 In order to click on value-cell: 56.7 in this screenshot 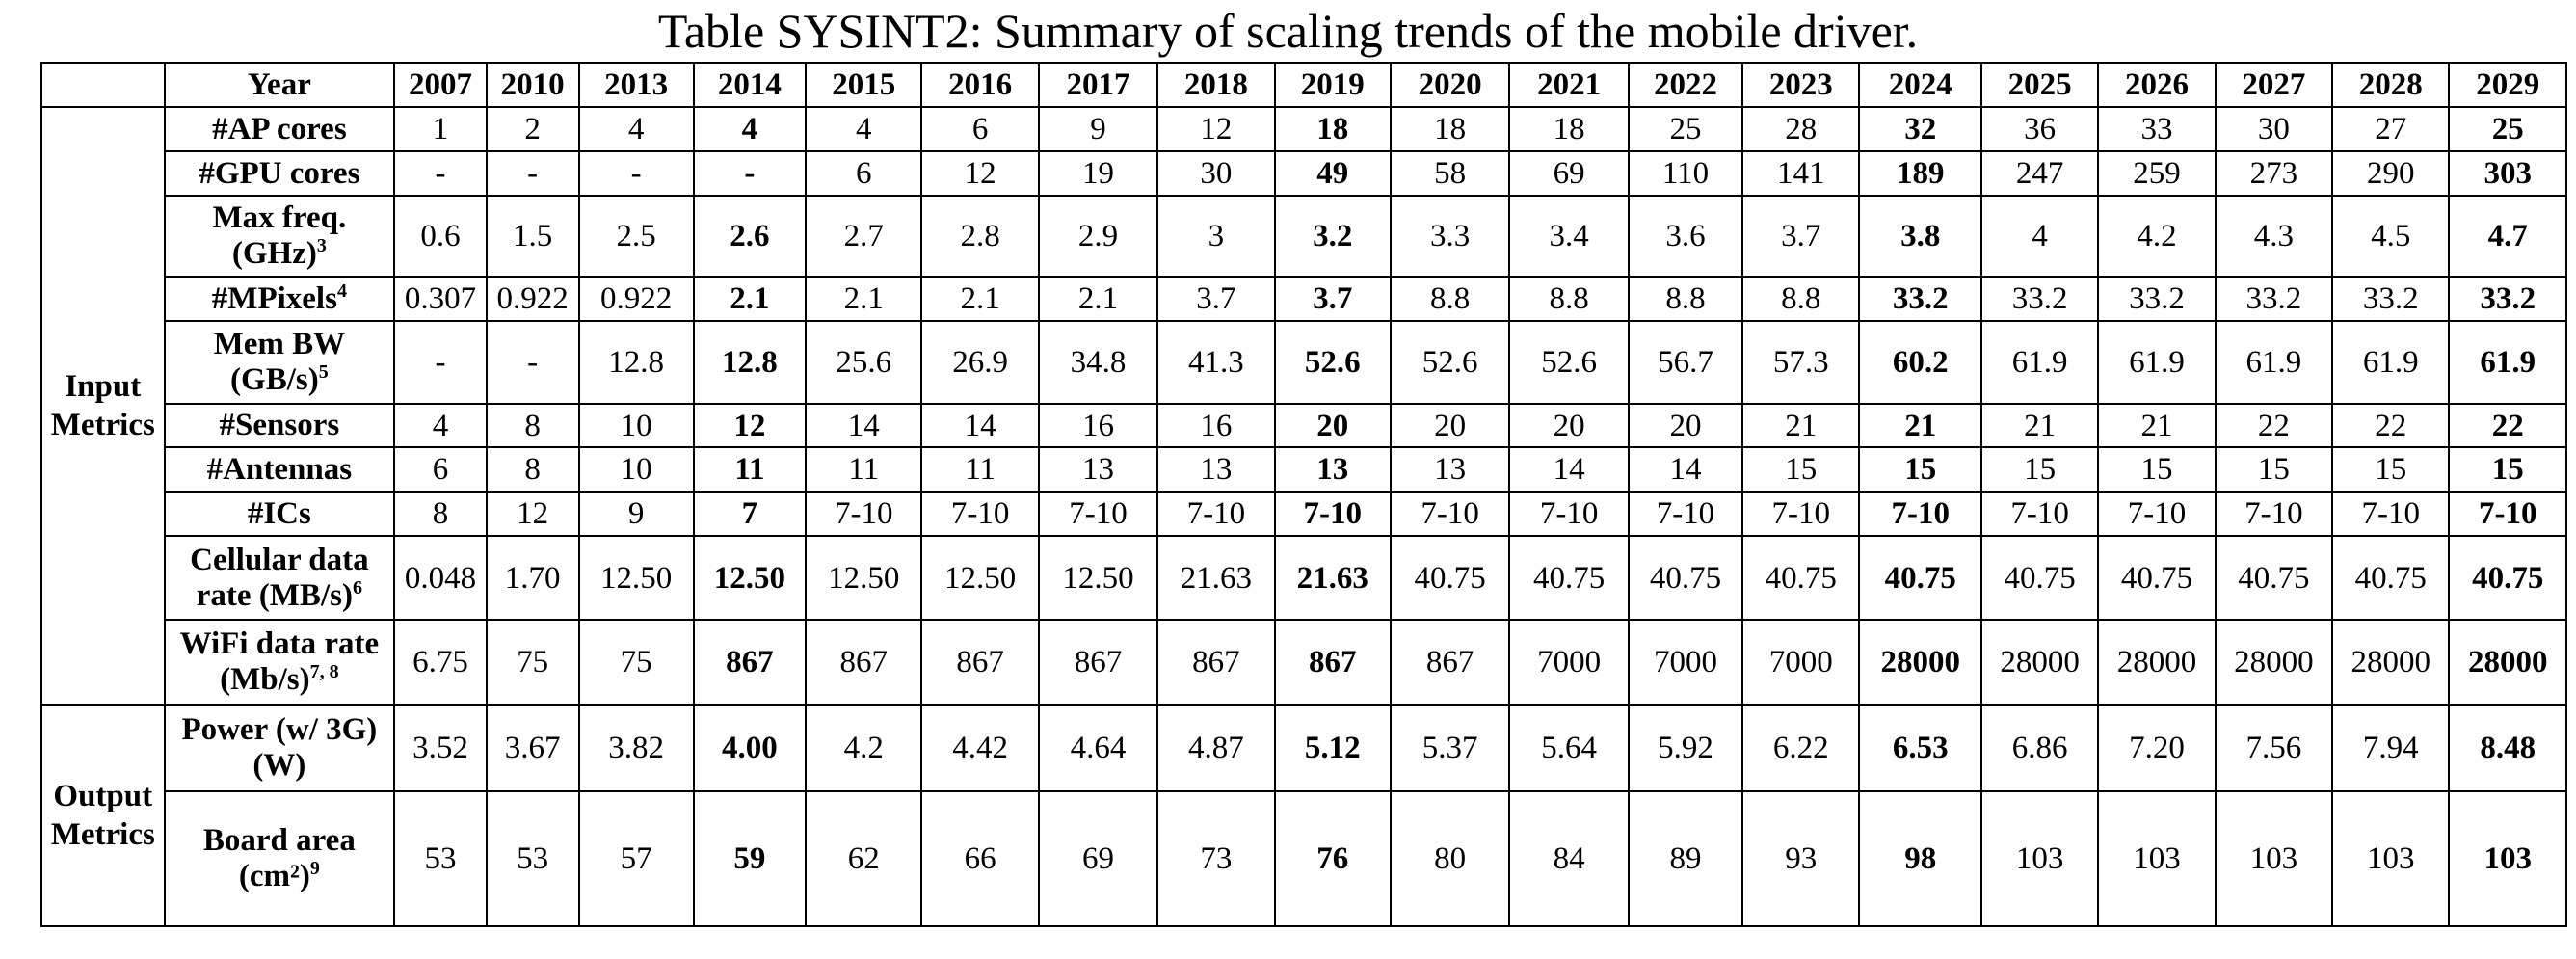, I will do `click(1685, 362)`.